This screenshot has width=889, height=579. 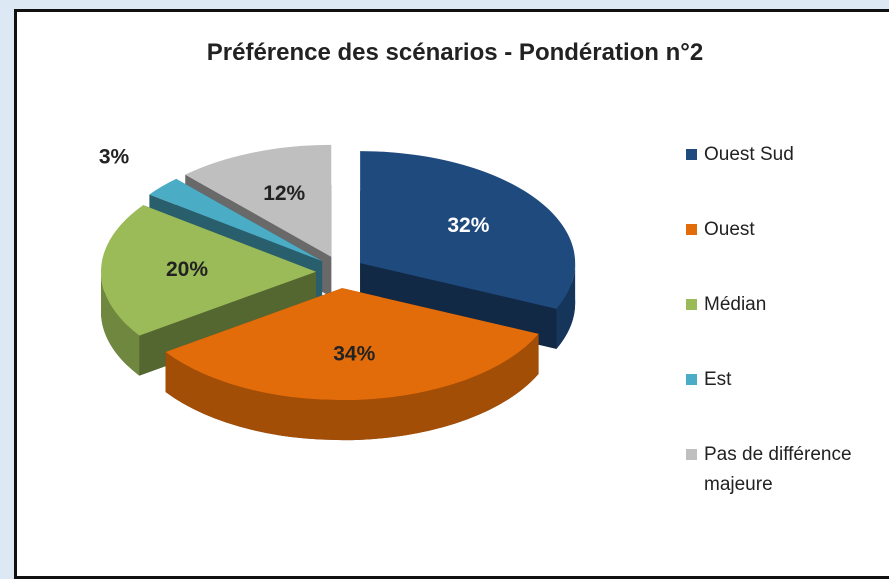 What do you see at coordinates (187, 269) in the screenshot?
I see `data-label: 20%` at bounding box center [187, 269].